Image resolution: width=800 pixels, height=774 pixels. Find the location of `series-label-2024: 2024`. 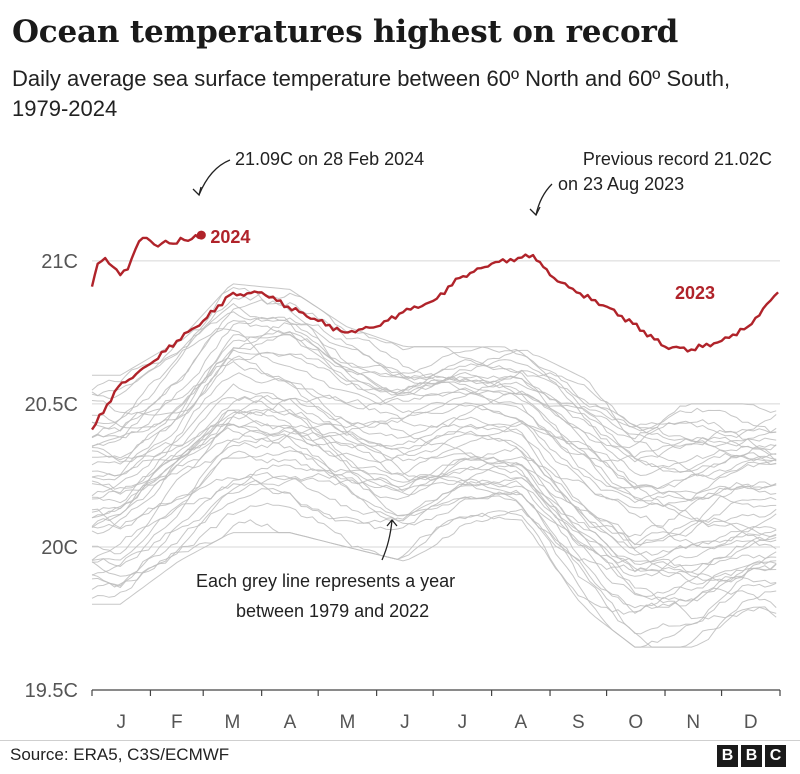

series-label-2024: 2024 is located at coordinates (230, 237).